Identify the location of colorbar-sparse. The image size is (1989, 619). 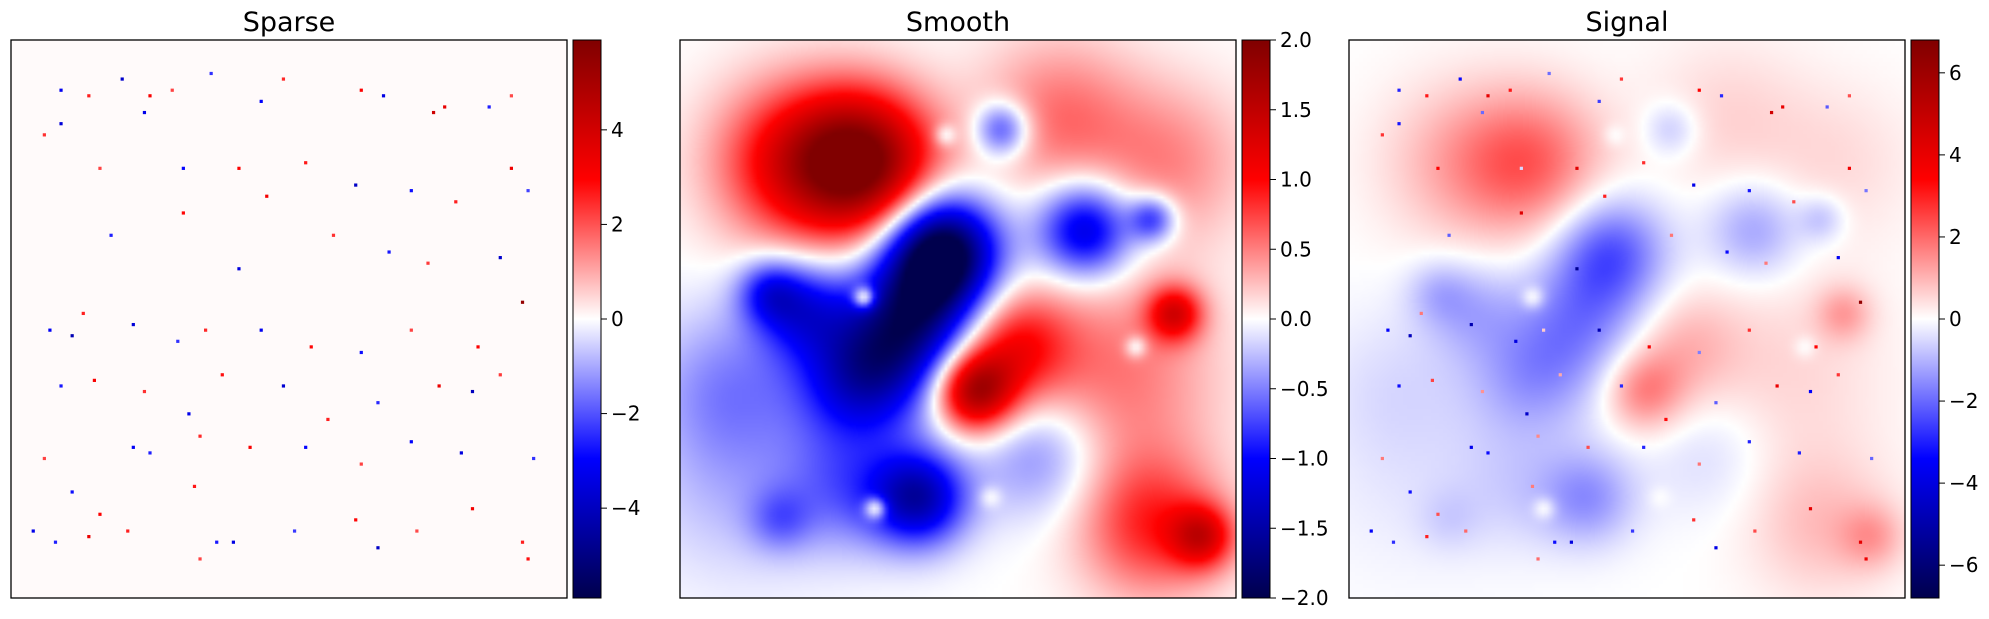
(587, 319).